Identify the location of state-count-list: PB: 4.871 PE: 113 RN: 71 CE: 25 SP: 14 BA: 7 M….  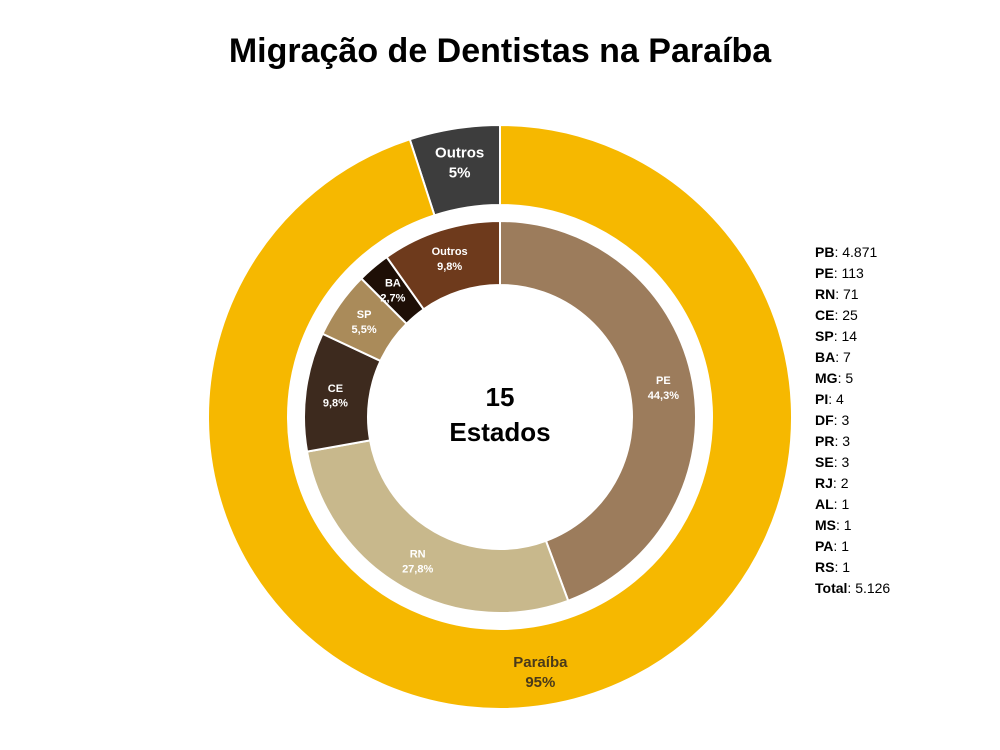
(852, 420).